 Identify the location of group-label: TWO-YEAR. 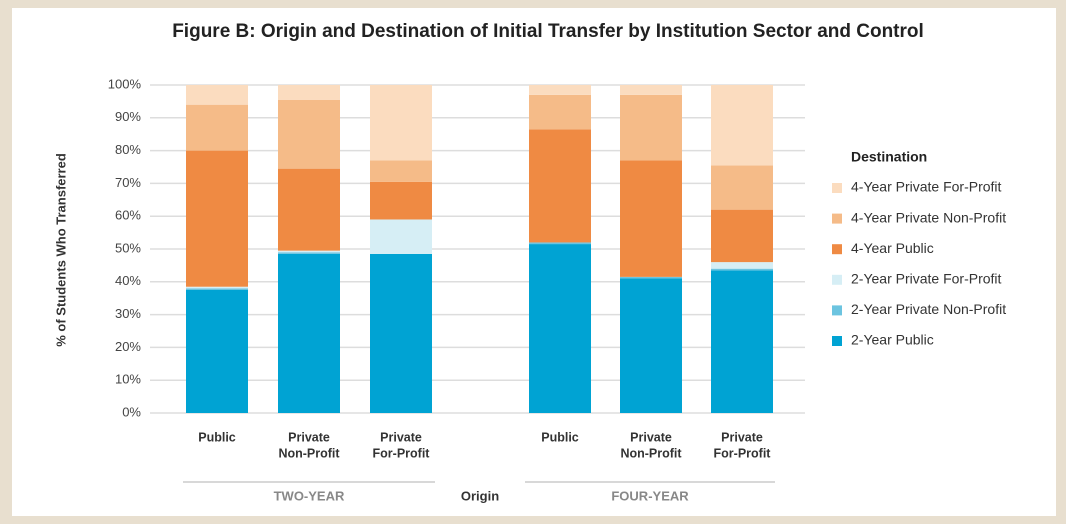
(309, 495).